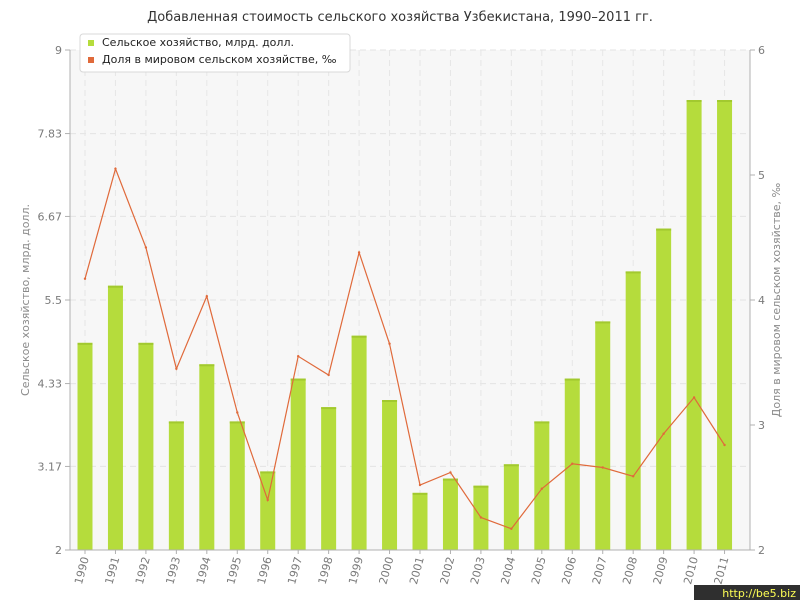 This screenshot has height=600, width=800. I want to click on y-tick-label: 6.67, so click(50, 216).